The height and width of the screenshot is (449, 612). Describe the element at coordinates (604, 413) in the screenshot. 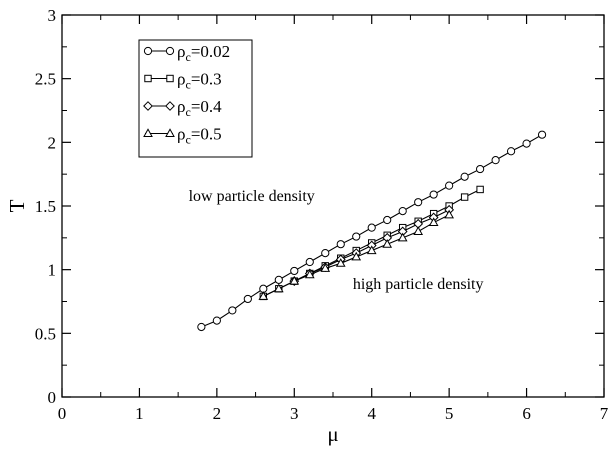

I see `x-tick-label: 7` at that location.